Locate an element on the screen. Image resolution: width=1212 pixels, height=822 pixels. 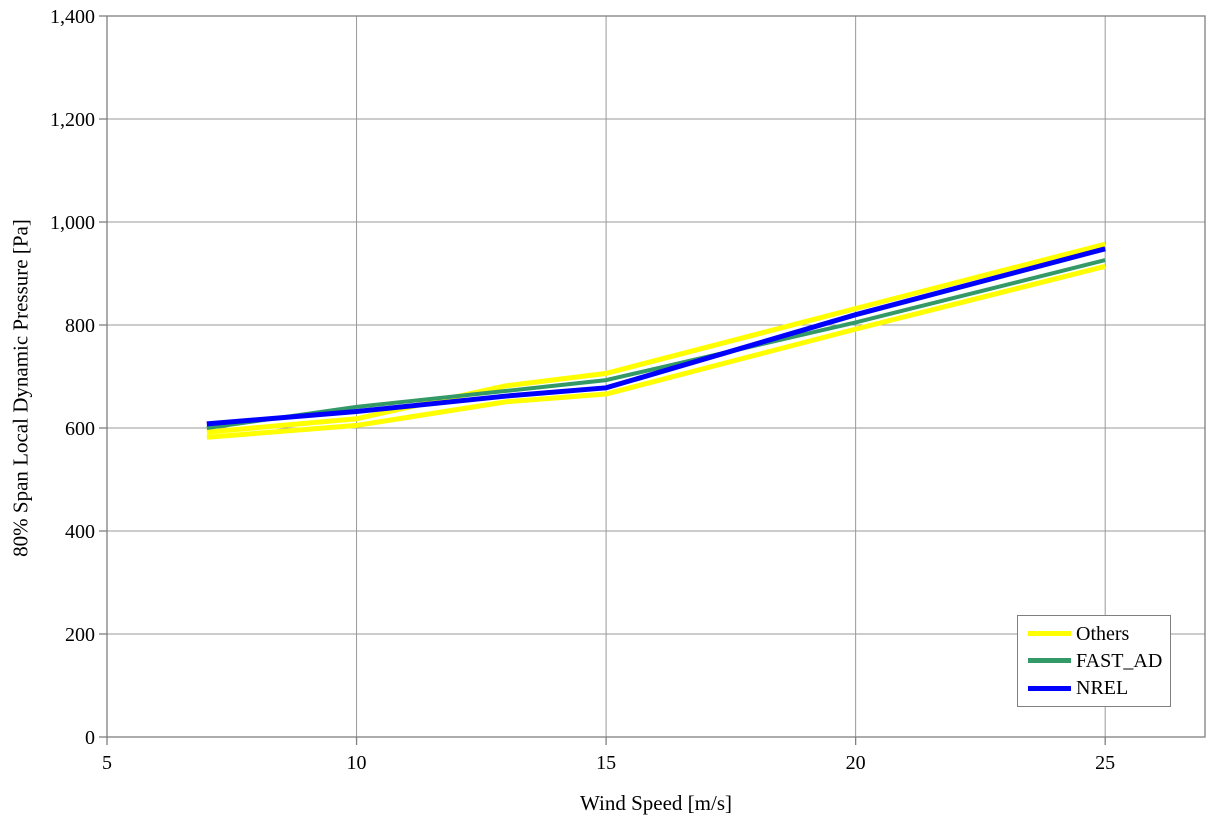
y-tick-label-0: 0 is located at coordinates (90, 738).